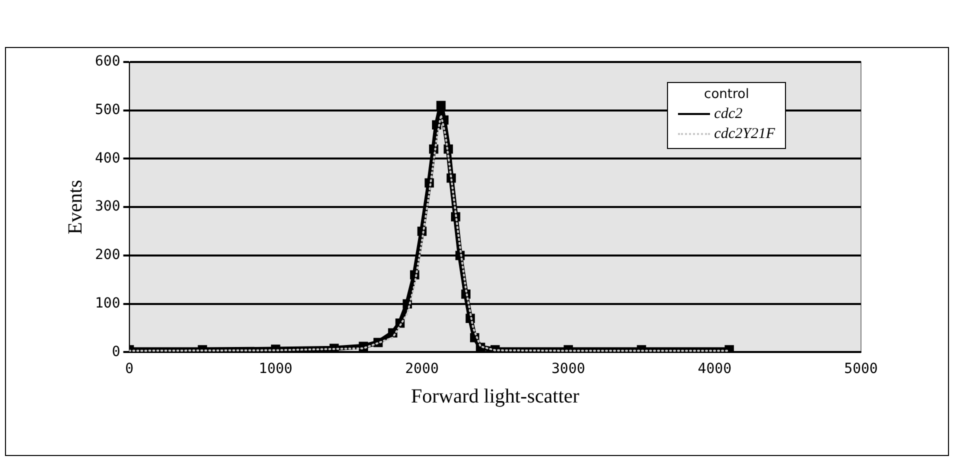 This screenshot has height=463, width=956. Describe the element at coordinates (107, 158) in the screenshot. I see `y-tick-label: 400` at that location.